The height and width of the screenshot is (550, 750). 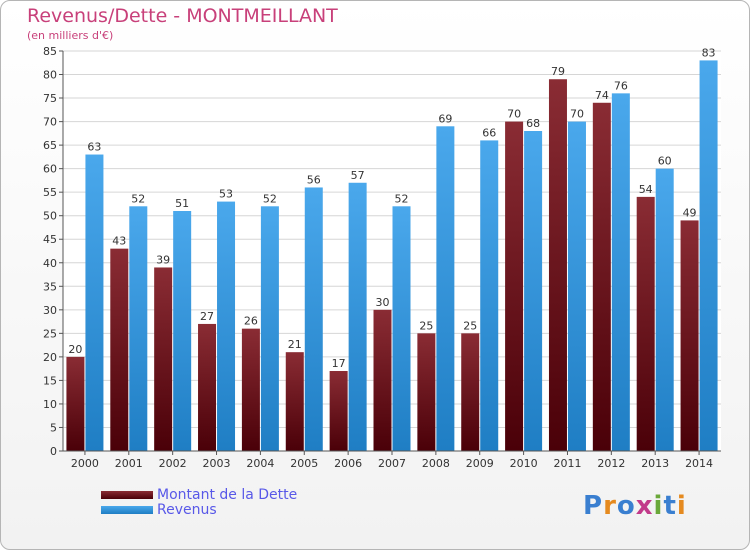 I want to click on data-label-revenue: 76, so click(x=621, y=85).